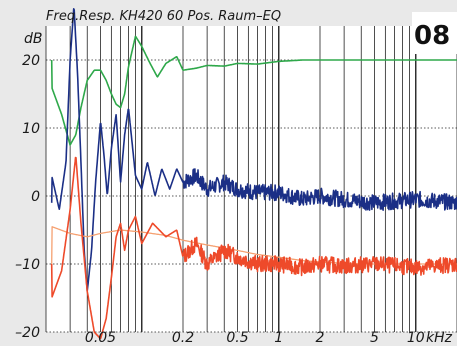 This screenshot has height=346, width=457. Describe the element at coordinates (237, 338) in the screenshot. I see `x-tick-label: 0.5` at that location.